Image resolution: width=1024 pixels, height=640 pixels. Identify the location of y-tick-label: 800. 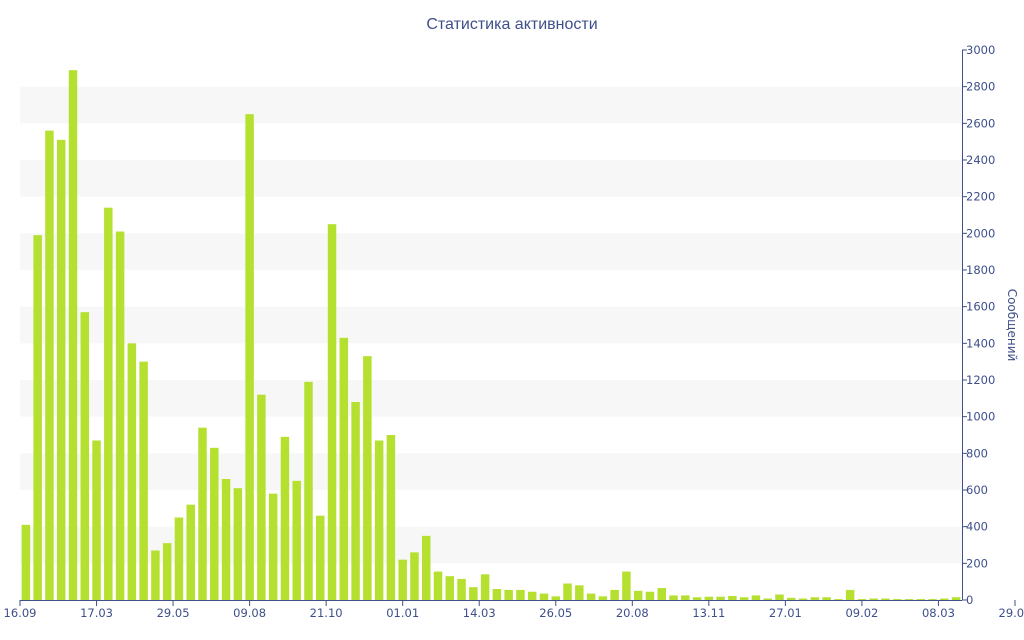
(977, 453).